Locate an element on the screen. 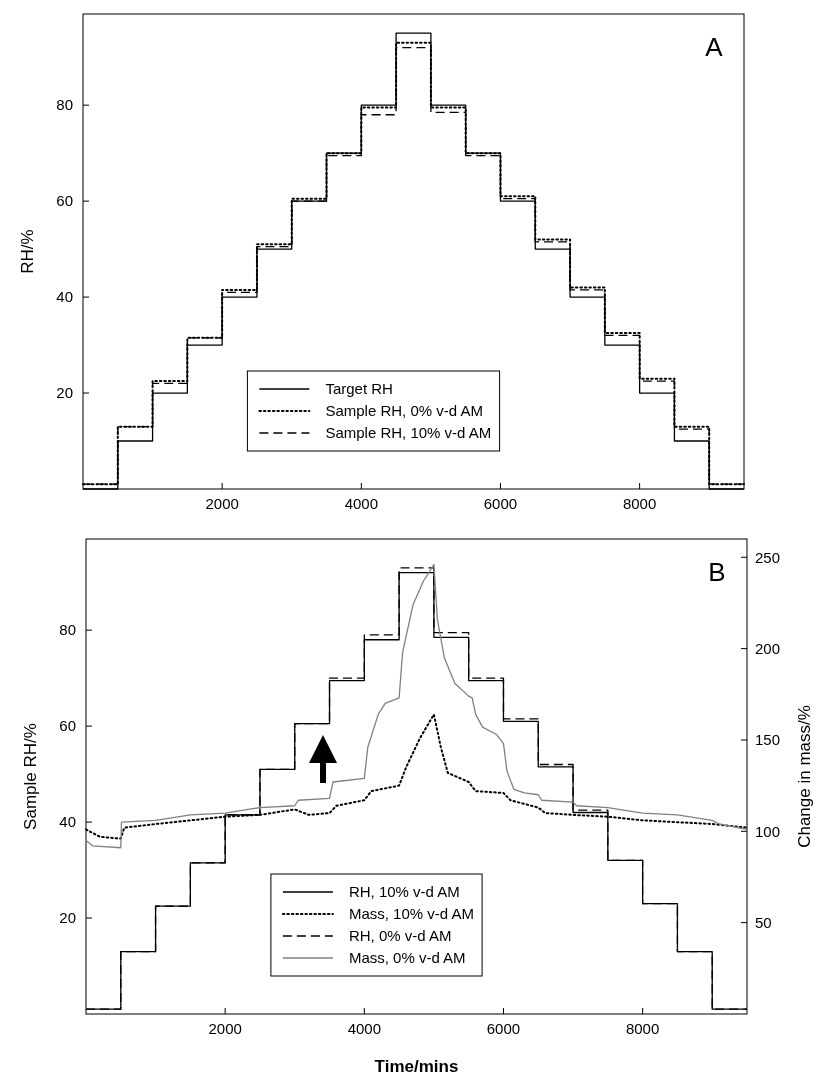  annotation: B is located at coordinates (717, 572).